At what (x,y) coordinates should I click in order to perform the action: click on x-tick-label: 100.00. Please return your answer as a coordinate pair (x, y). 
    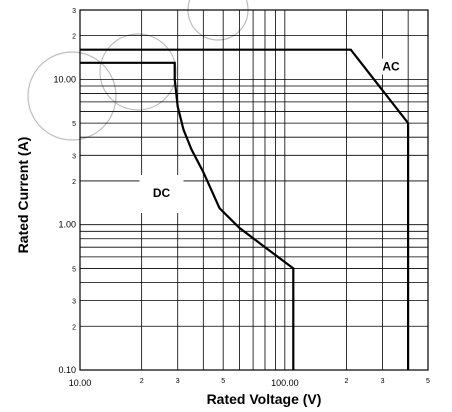
    Looking at the image, I should click on (285, 383).